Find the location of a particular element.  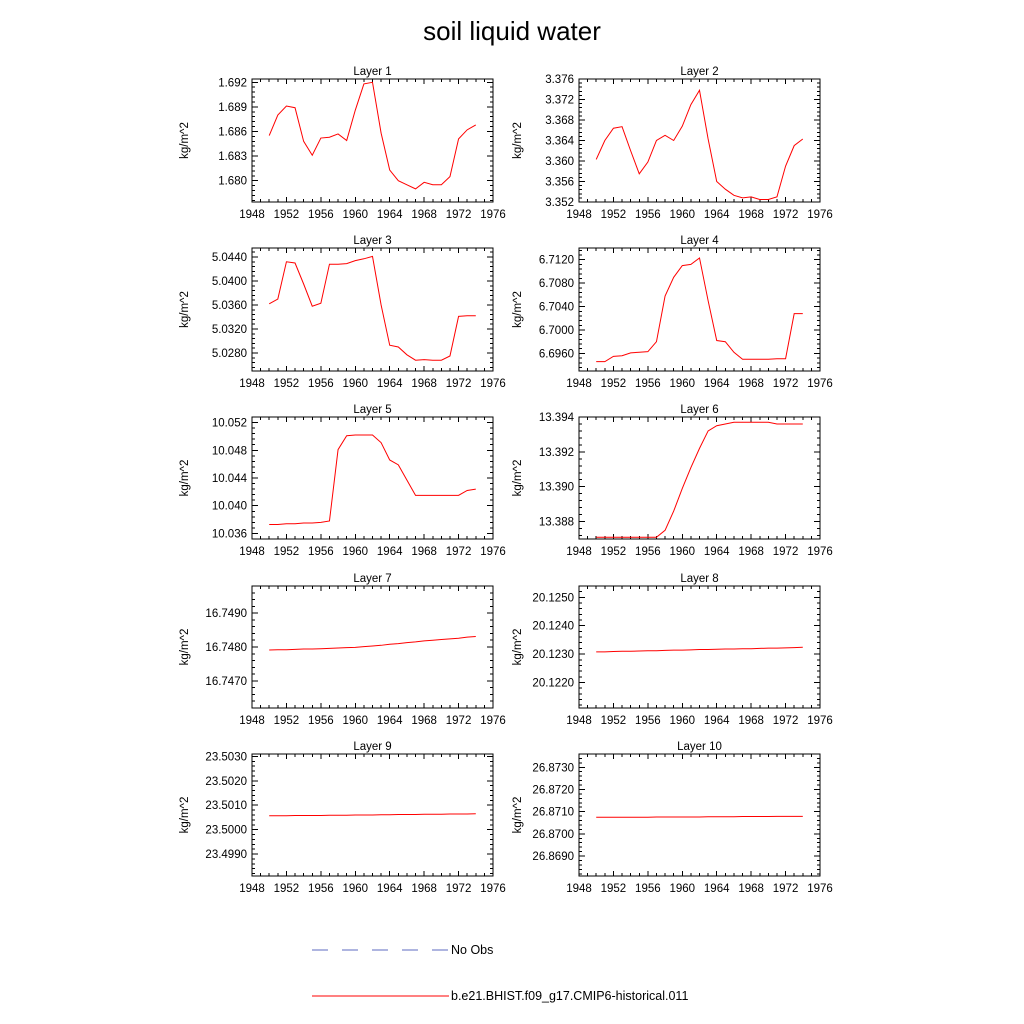

y-tick-label: 23.5020 is located at coordinates (226, 782).